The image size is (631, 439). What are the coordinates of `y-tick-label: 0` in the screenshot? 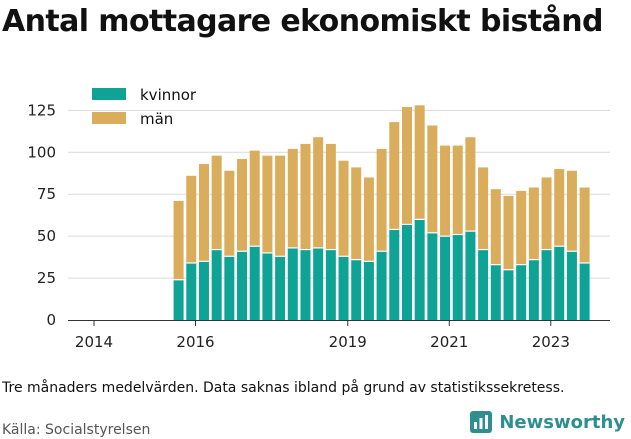 It's located at (51, 320).